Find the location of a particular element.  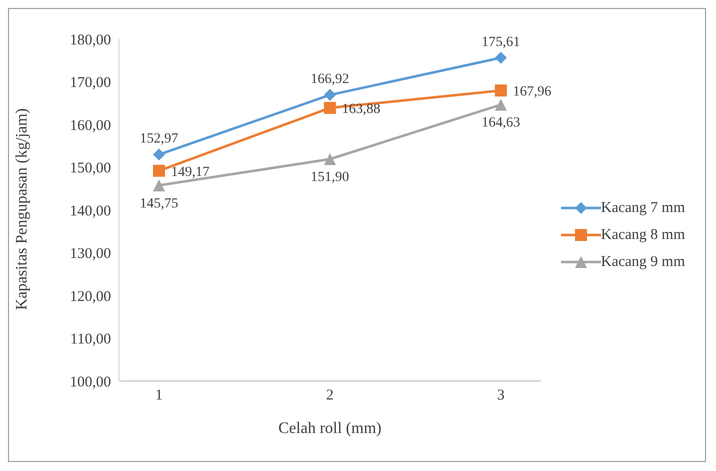

y-tick-label: 100,00 is located at coordinates (90, 382).